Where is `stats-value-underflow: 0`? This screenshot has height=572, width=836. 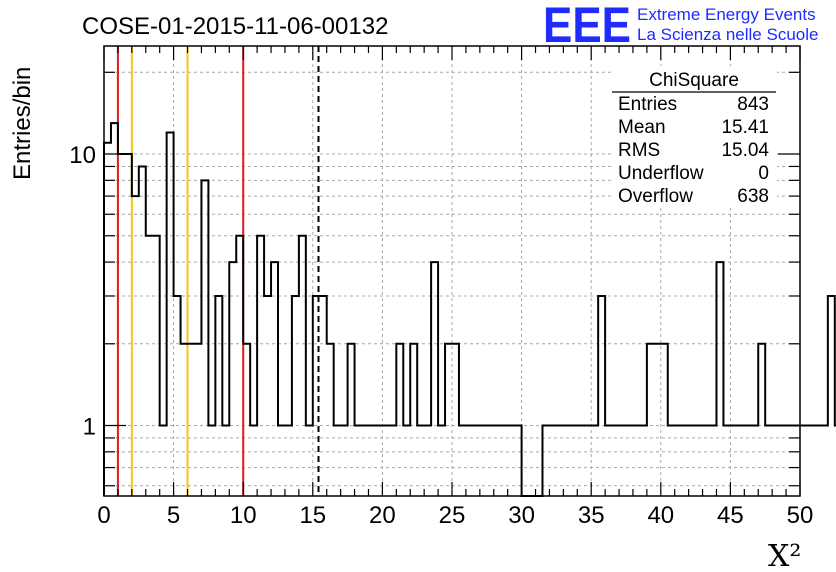 stats-value-underflow: 0 is located at coordinates (763, 173).